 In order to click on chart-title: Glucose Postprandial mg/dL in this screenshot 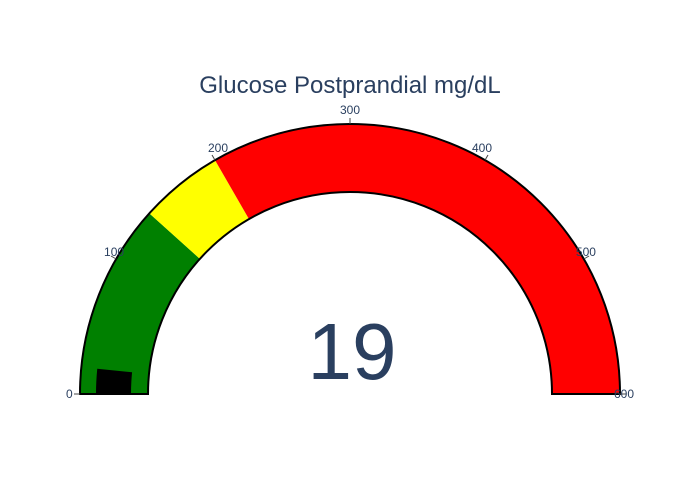, I will do `click(350, 85)`.